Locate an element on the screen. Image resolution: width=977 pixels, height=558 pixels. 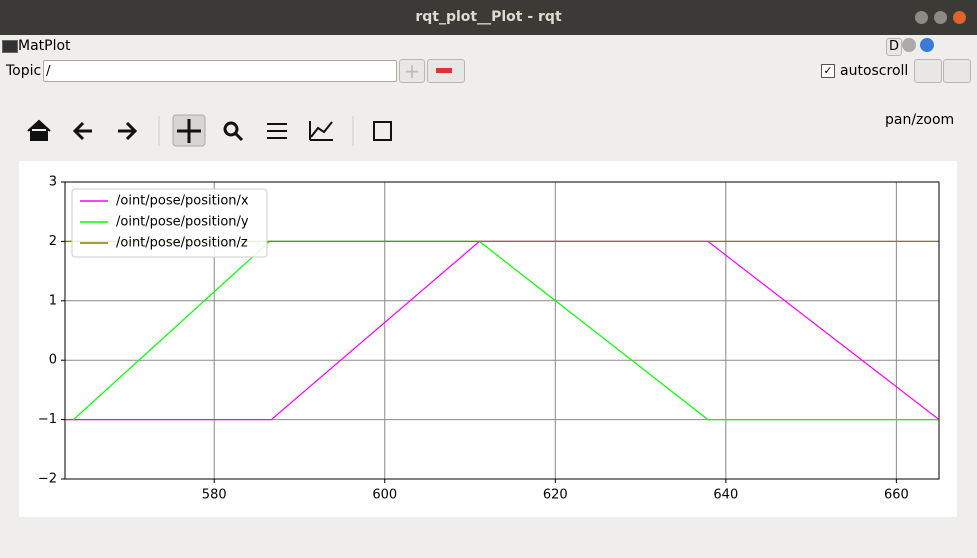
legend-label: /oint/pose/position/y is located at coordinates (182, 222).